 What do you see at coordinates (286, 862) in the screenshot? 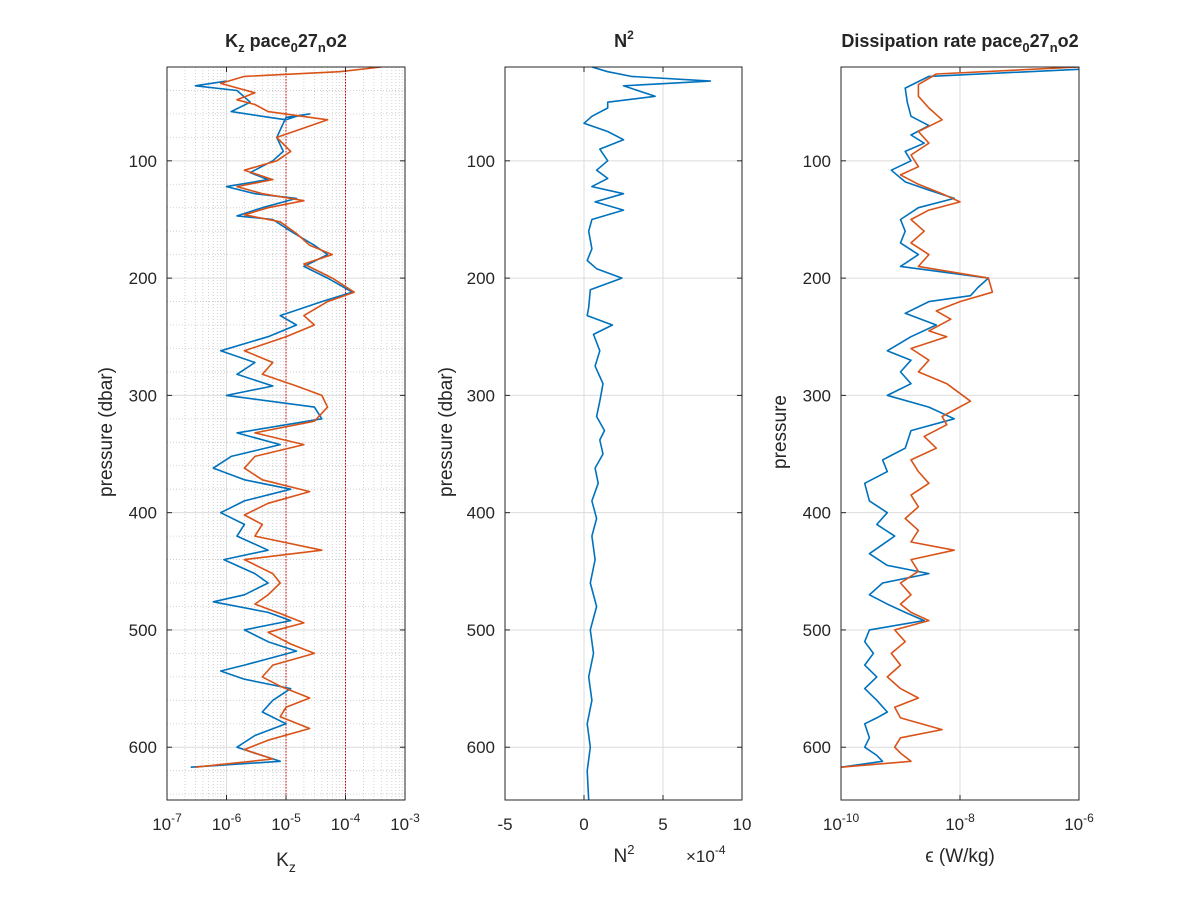
I see `panel-kz-x-axis-label: Kz` at bounding box center [286, 862].